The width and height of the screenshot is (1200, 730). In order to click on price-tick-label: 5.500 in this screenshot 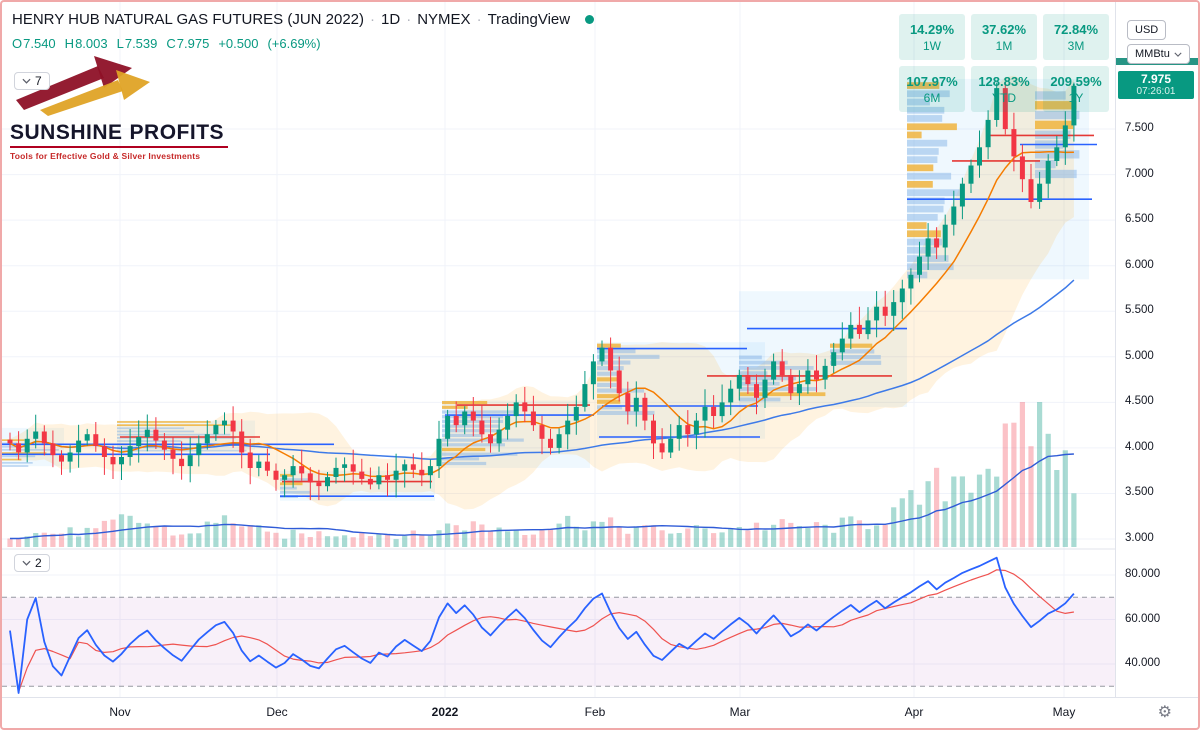, I will do `click(1139, 310)`.